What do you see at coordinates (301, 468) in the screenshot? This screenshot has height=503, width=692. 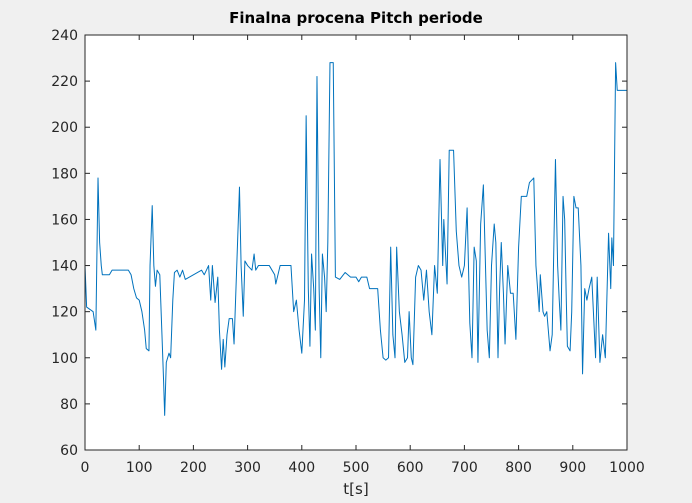 I see `x-tick-label: 400` at bounding box center [301, 468].